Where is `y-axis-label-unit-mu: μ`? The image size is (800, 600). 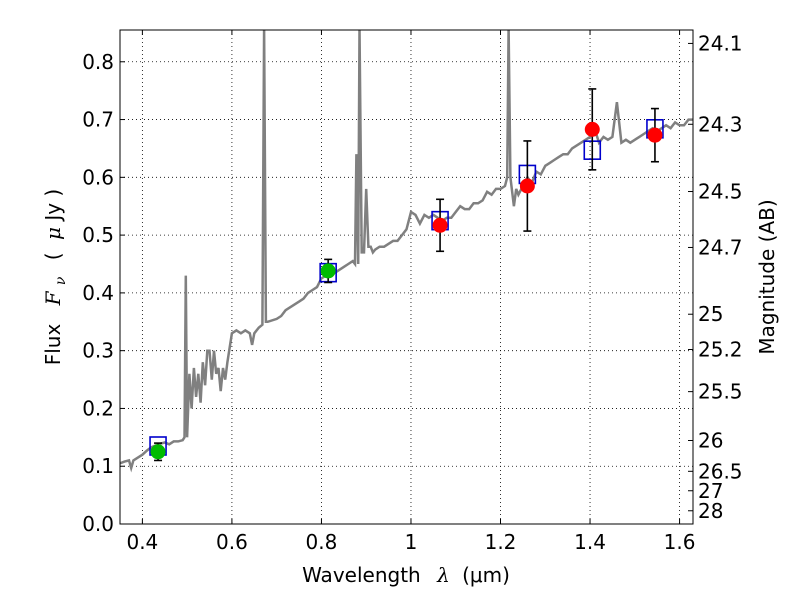
y-axis-label-unit-mu: μ is located at coordinates (53, 233).